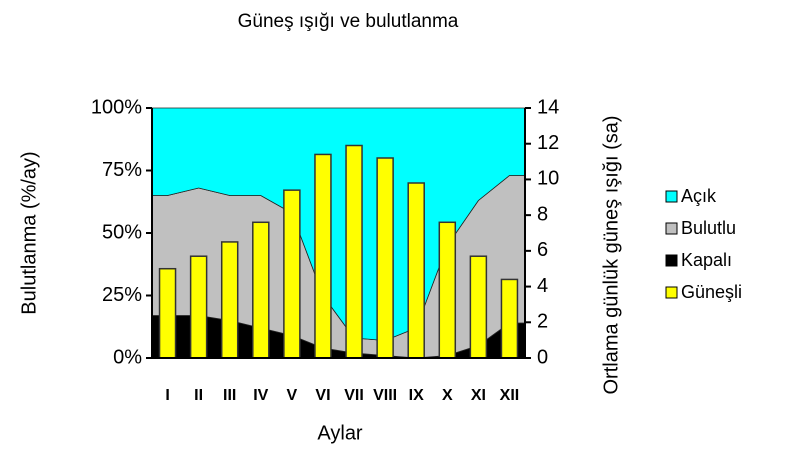  What do you see at coordinates (548, 143) in the screenshot?
I see `y2-tick-label: 12` at bounding box center [548, 143].